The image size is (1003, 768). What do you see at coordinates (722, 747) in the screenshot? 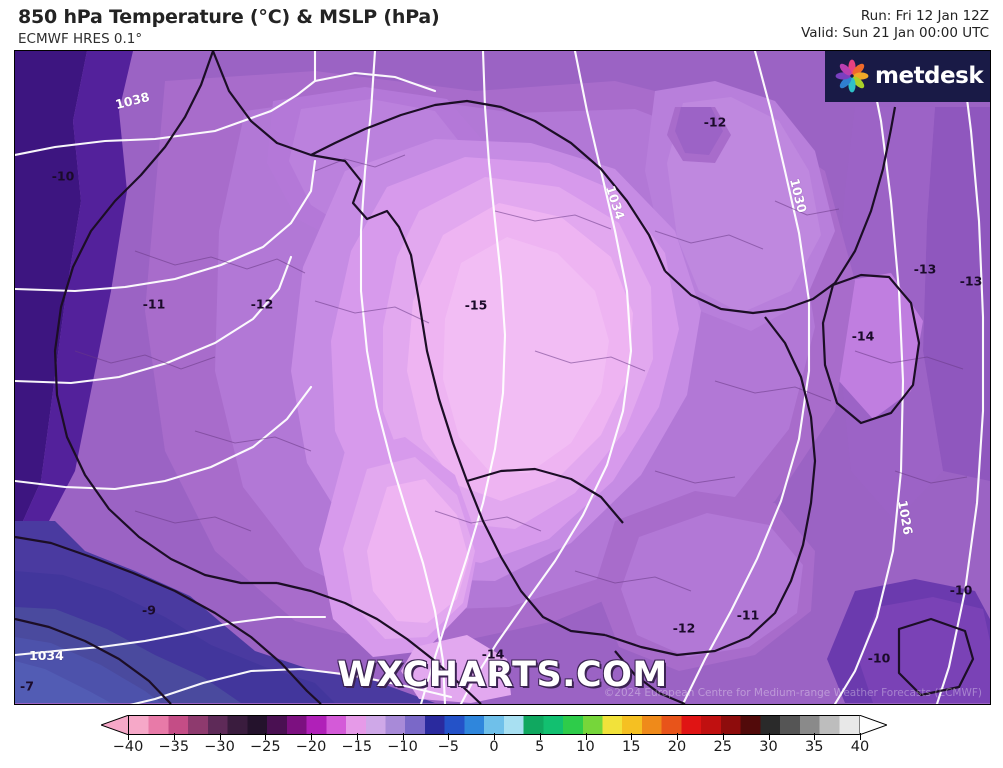
I see `colorbar-tick-label: 25` at bounding box center [722, 747].